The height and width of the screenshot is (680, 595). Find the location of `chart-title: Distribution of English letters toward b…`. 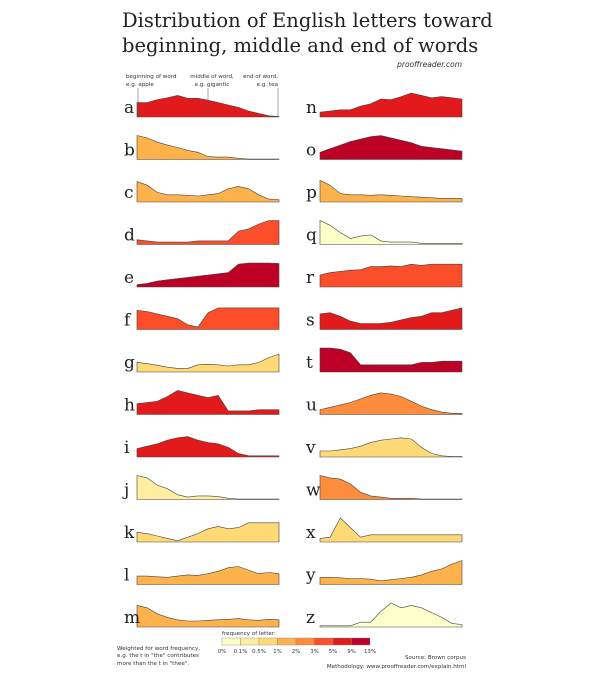

chart-title: Distribution of English letters toward b… is located at coordinates (307, 33).